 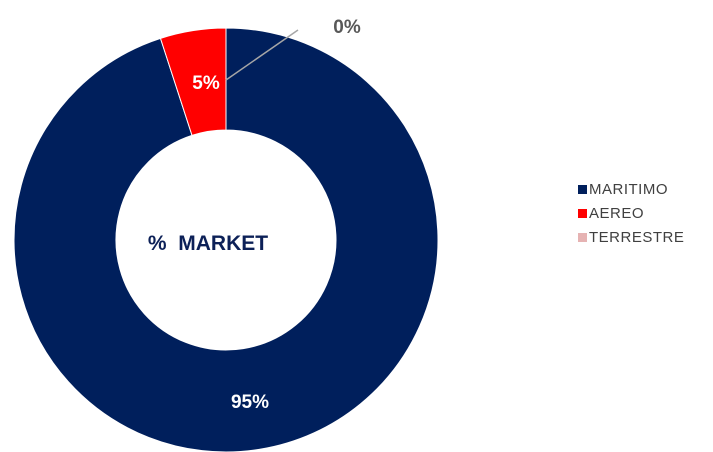 What do you see at coordinates (206, 83) in the screenshot?
I see `slice-label-aereo: 5%` at bounding box center [206, 83].